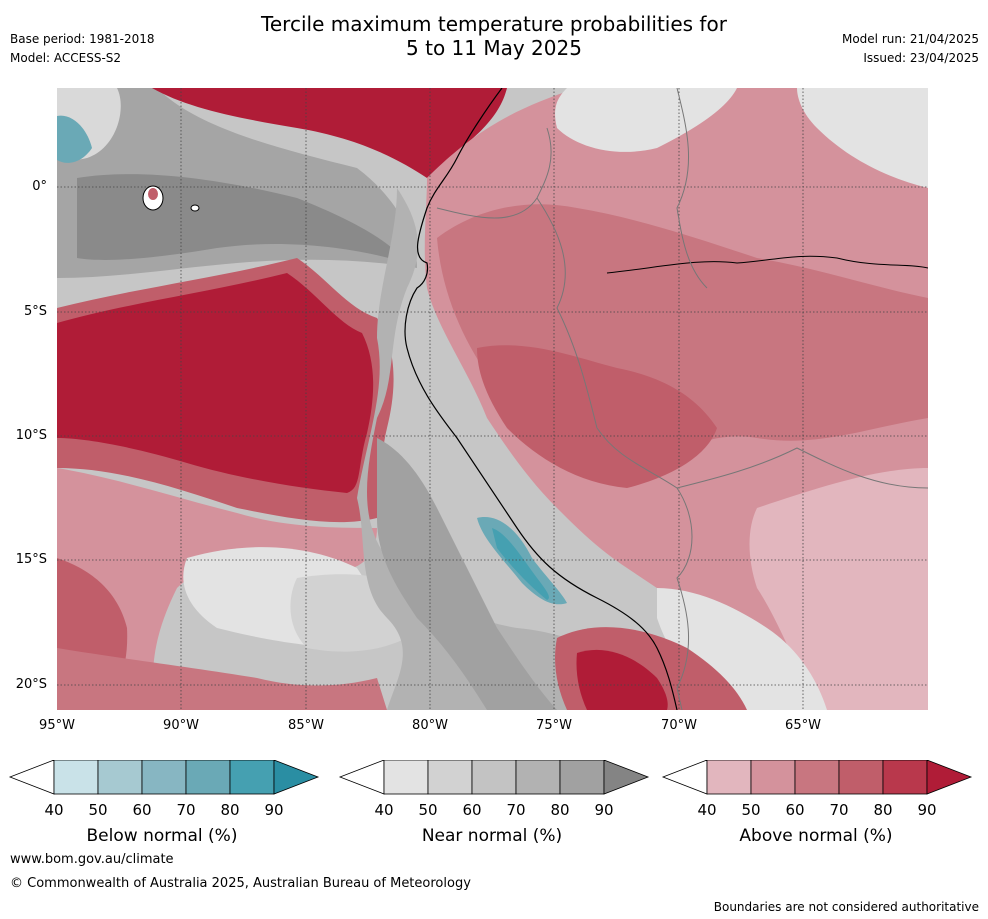  What do you see at coordinates (181, 725) in the screenshot?
I see `lon-label: 90°W` at bounding box center [181, 725].